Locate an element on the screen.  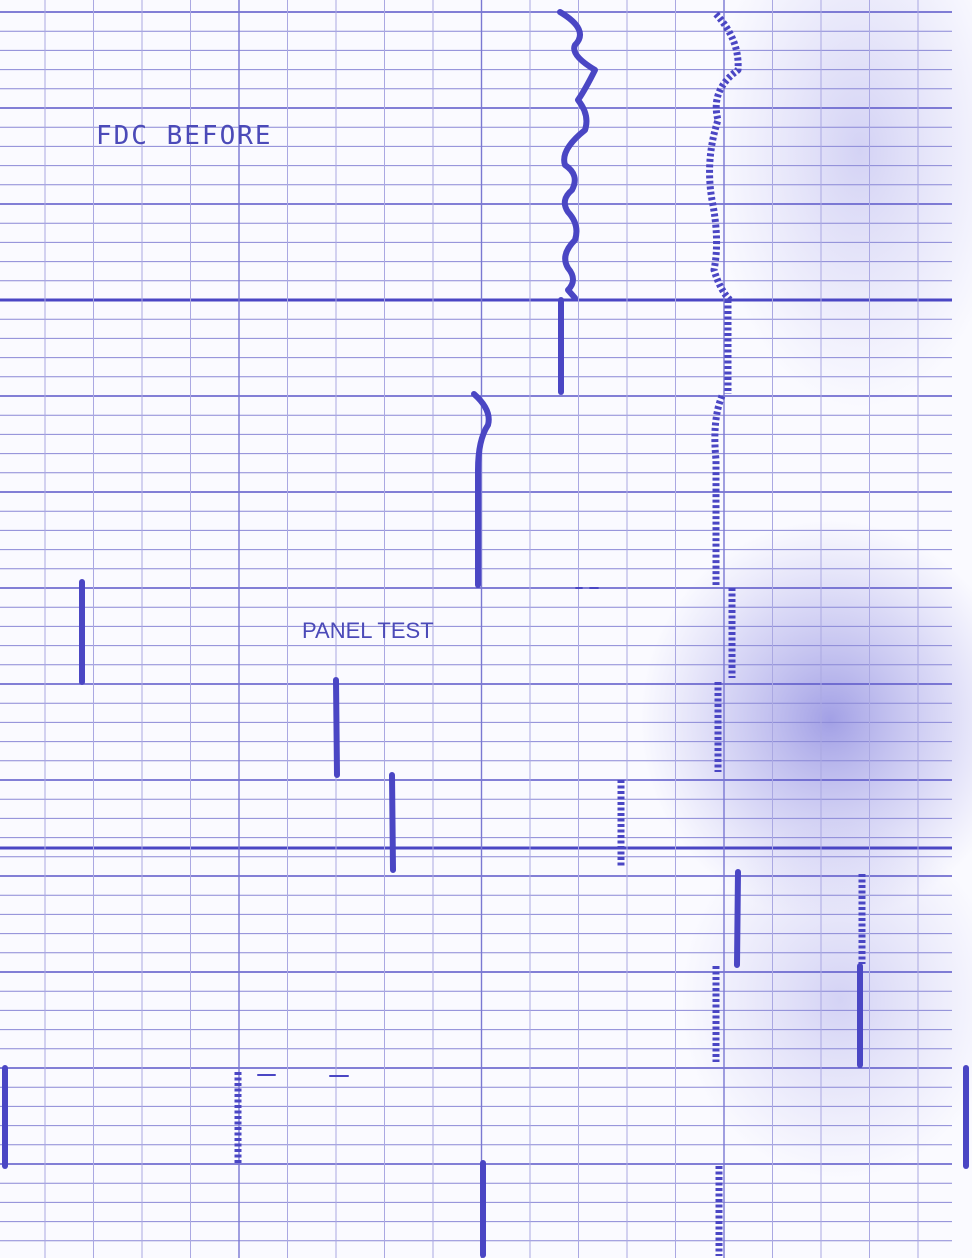
annotation: FDC BEFORE is located at coordinates (184, 136).